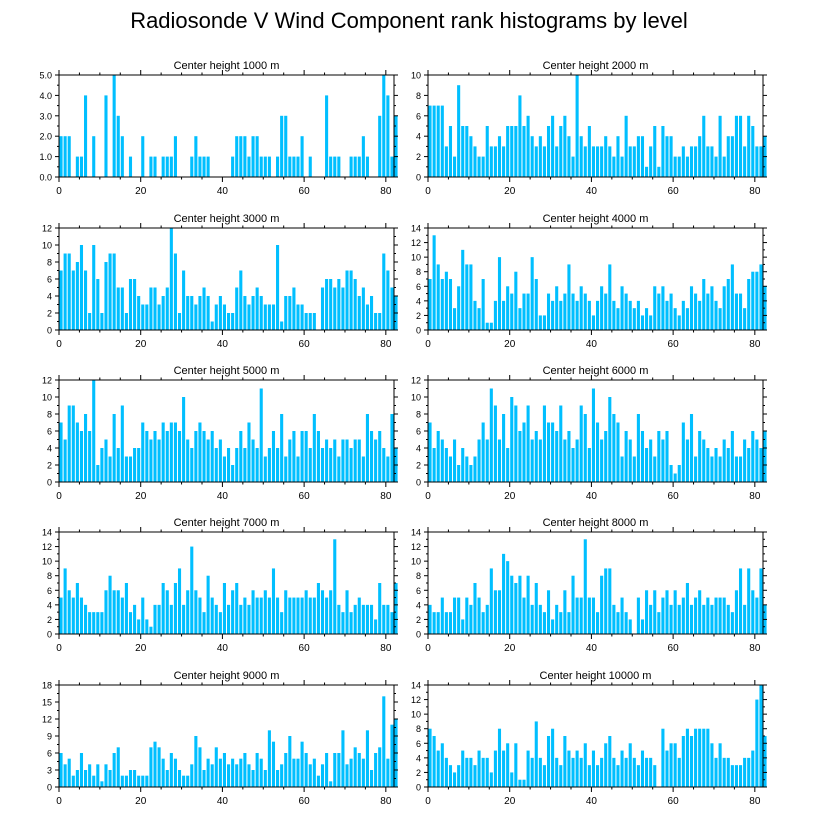 This screenshot has width=818, height=824. I want to click on y-tick-label: 8, so click(418, 576).